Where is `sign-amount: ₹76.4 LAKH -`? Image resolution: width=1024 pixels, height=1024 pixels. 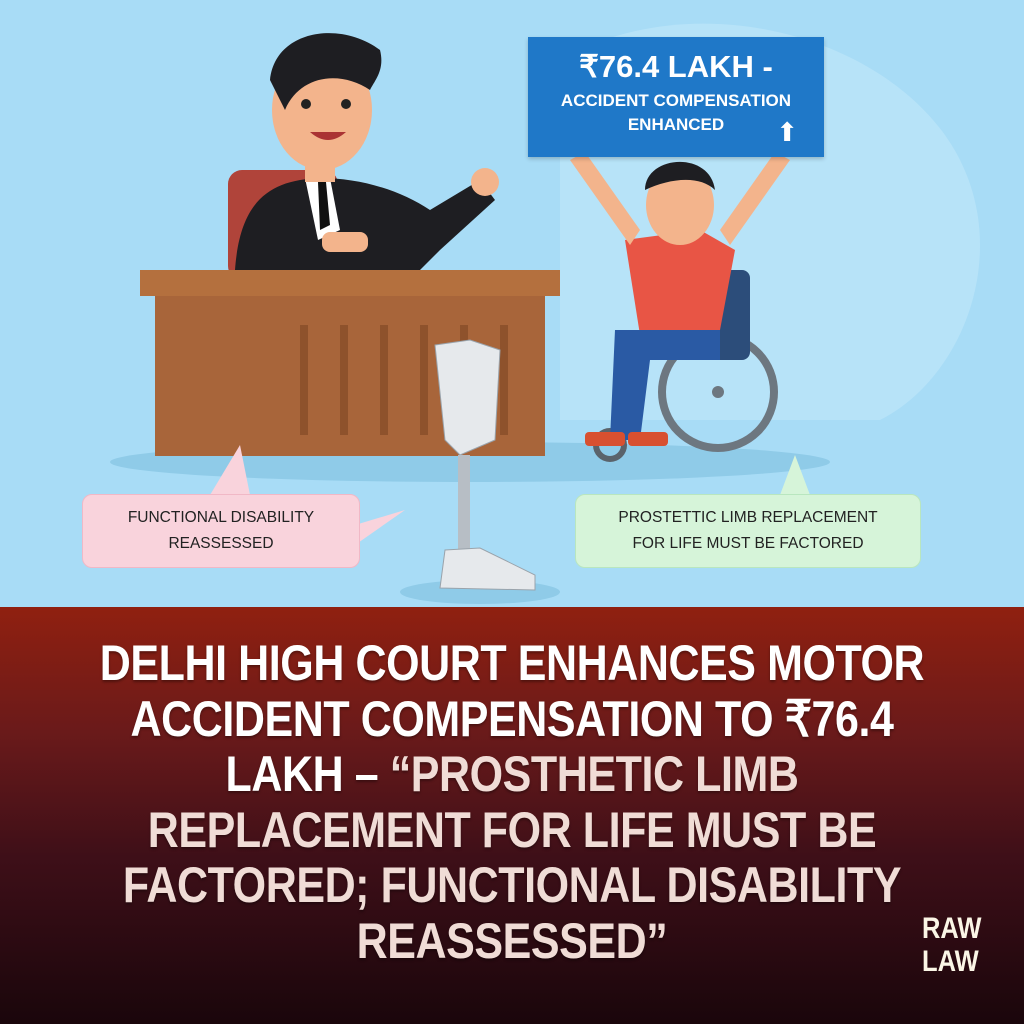
sign-amount: ₹76.4 LAKH - is located at coordinates (676, 66).